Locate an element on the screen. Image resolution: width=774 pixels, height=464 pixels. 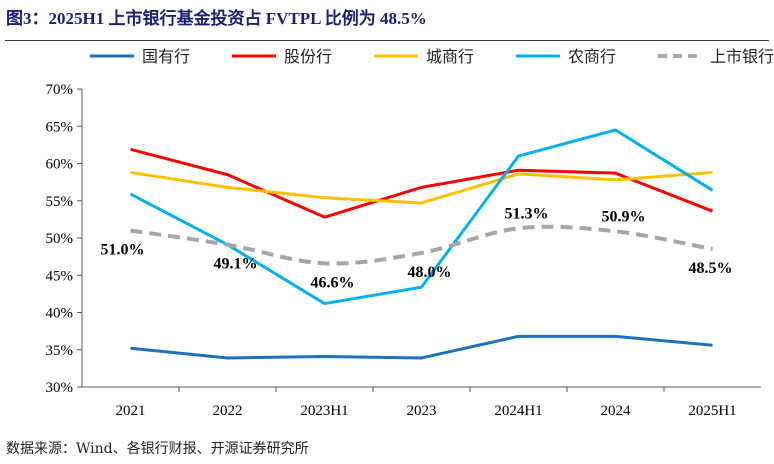
data-label: 48.0% is located at coordinates (430, 272).